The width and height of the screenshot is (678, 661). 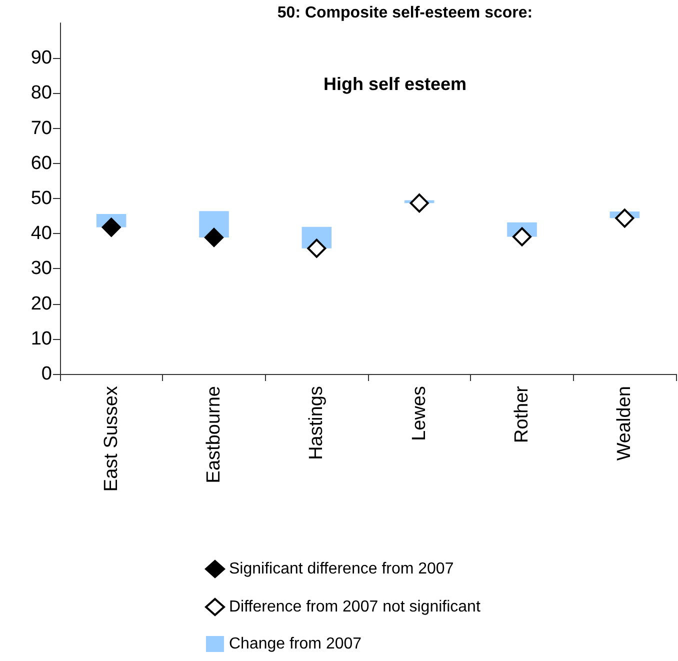 I want to click on legend-label: Difference from 2007 not significant, so click(x=355, y=607).